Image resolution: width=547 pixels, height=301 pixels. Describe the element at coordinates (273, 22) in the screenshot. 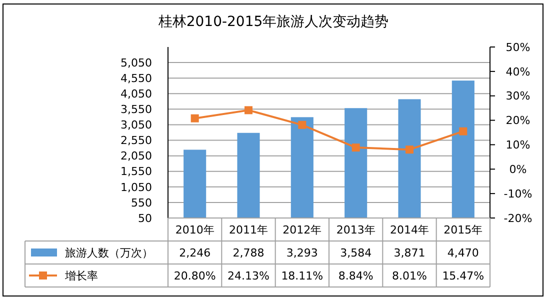

I see `chart-title: 桂林2010-2015年旅游人次变动趋势` at that location.